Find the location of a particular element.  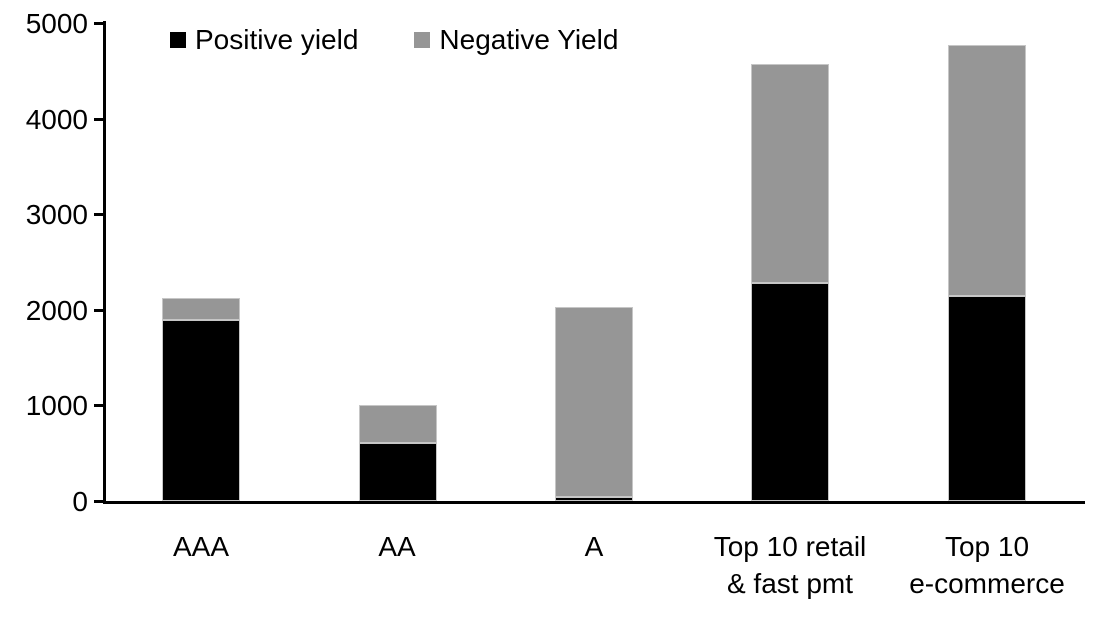

x-axis-label: Top 10 retail & fast pmt is located at coordinates (790, 565).